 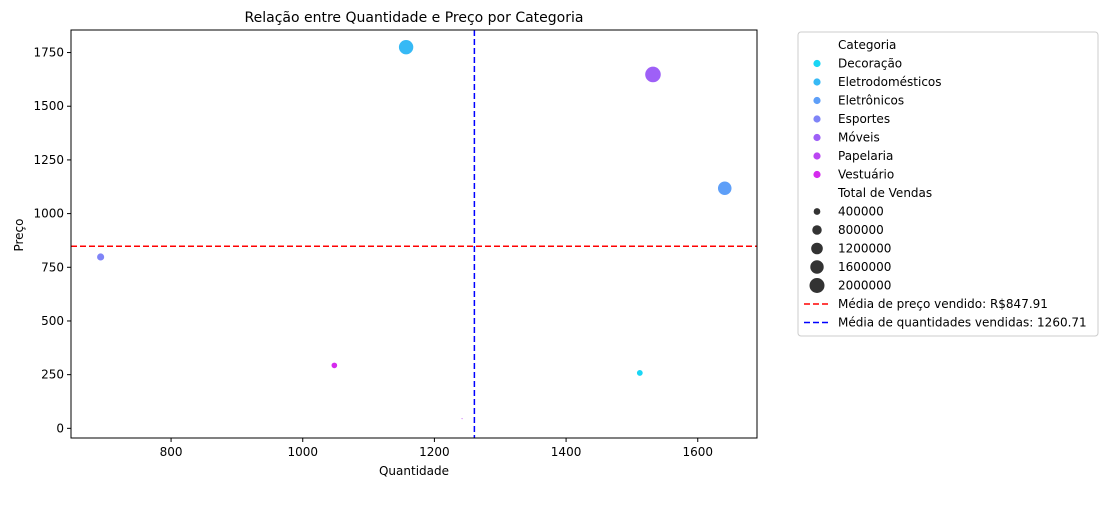 What do you see at coordinates (434, 452) in the screenshot?
I see `x-tick-label: 1200` at bounding box center [434, 452].